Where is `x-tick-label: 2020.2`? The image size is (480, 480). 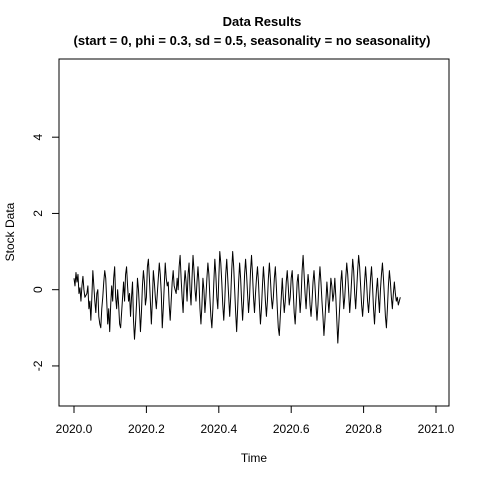 x-tick-label: 2020.2 is located at coordinates (146, 429).